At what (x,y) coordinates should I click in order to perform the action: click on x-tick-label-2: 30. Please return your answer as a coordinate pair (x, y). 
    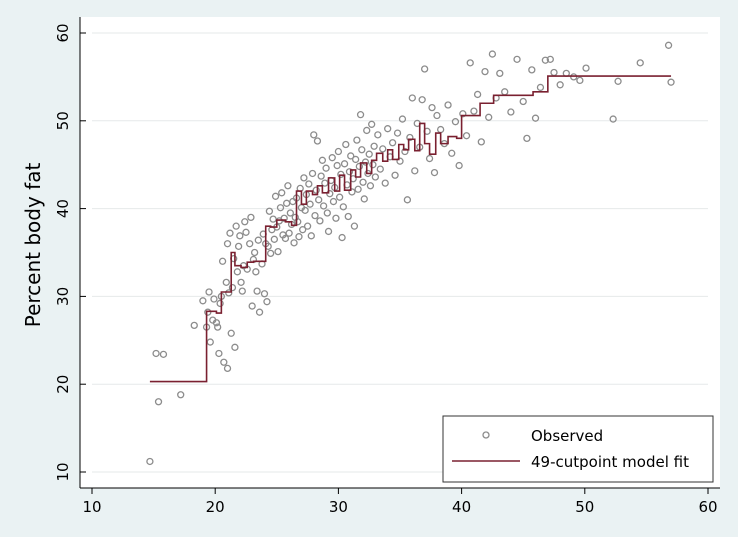
    Looking at the image, I should click on (338, 507).